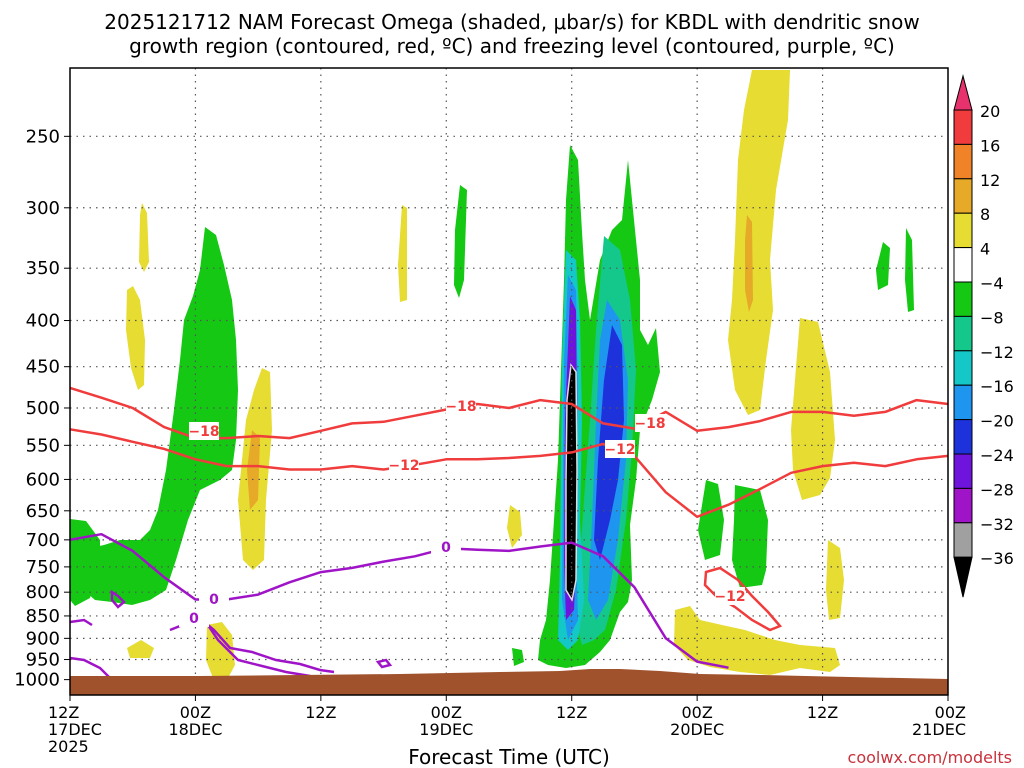  Describe the element at coordinates (43, 638) in the screenshot. I see `y-tick-label: 900` at that location.